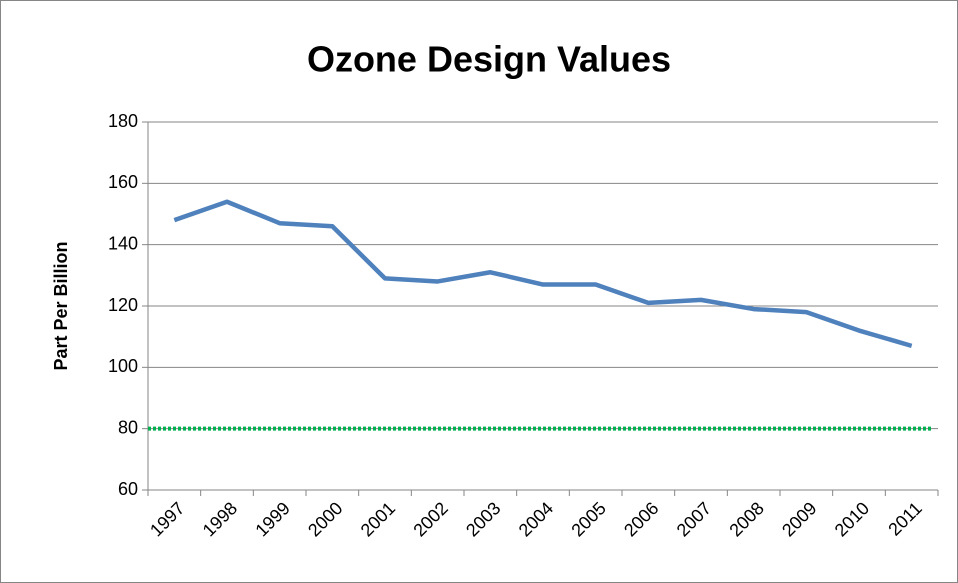 The image size is (958, 583). Describe the element at coordinates (123, 366) in the screenshot. I see `y-tick-label: 100` at that location.